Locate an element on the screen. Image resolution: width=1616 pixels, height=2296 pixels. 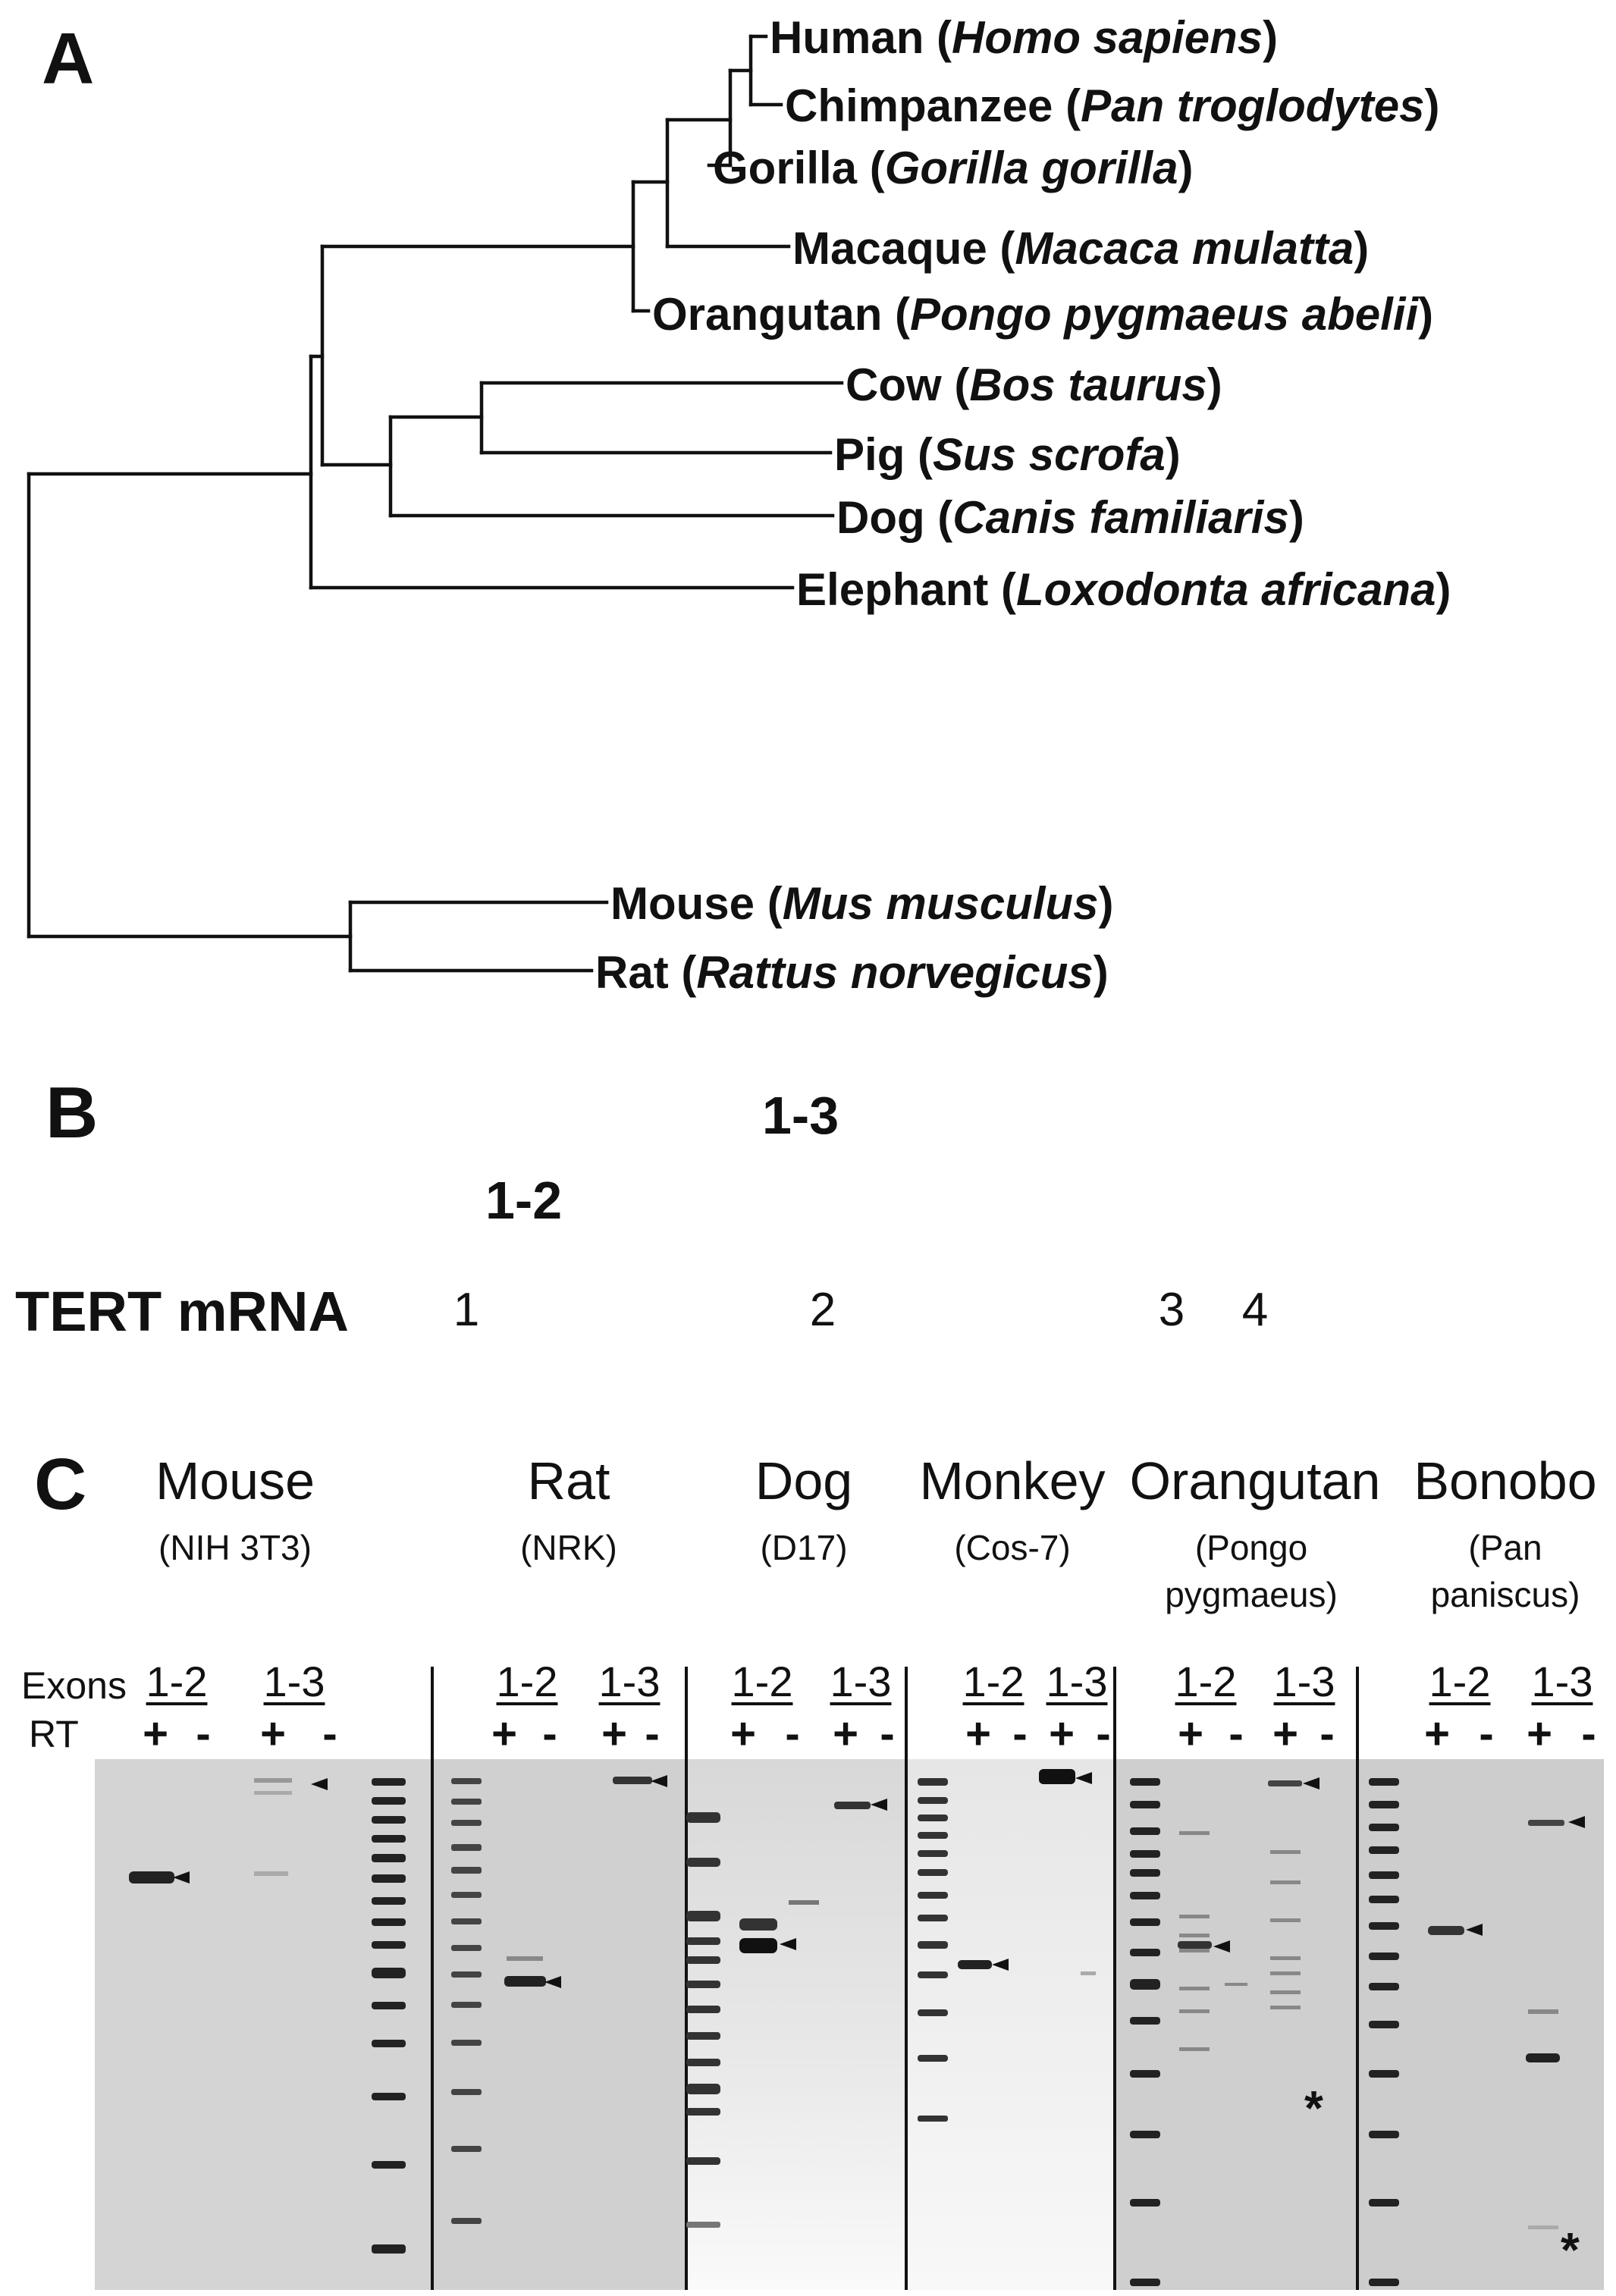
species-monkey-line: (Cos-7) is located at coordinates (1012, 1547).